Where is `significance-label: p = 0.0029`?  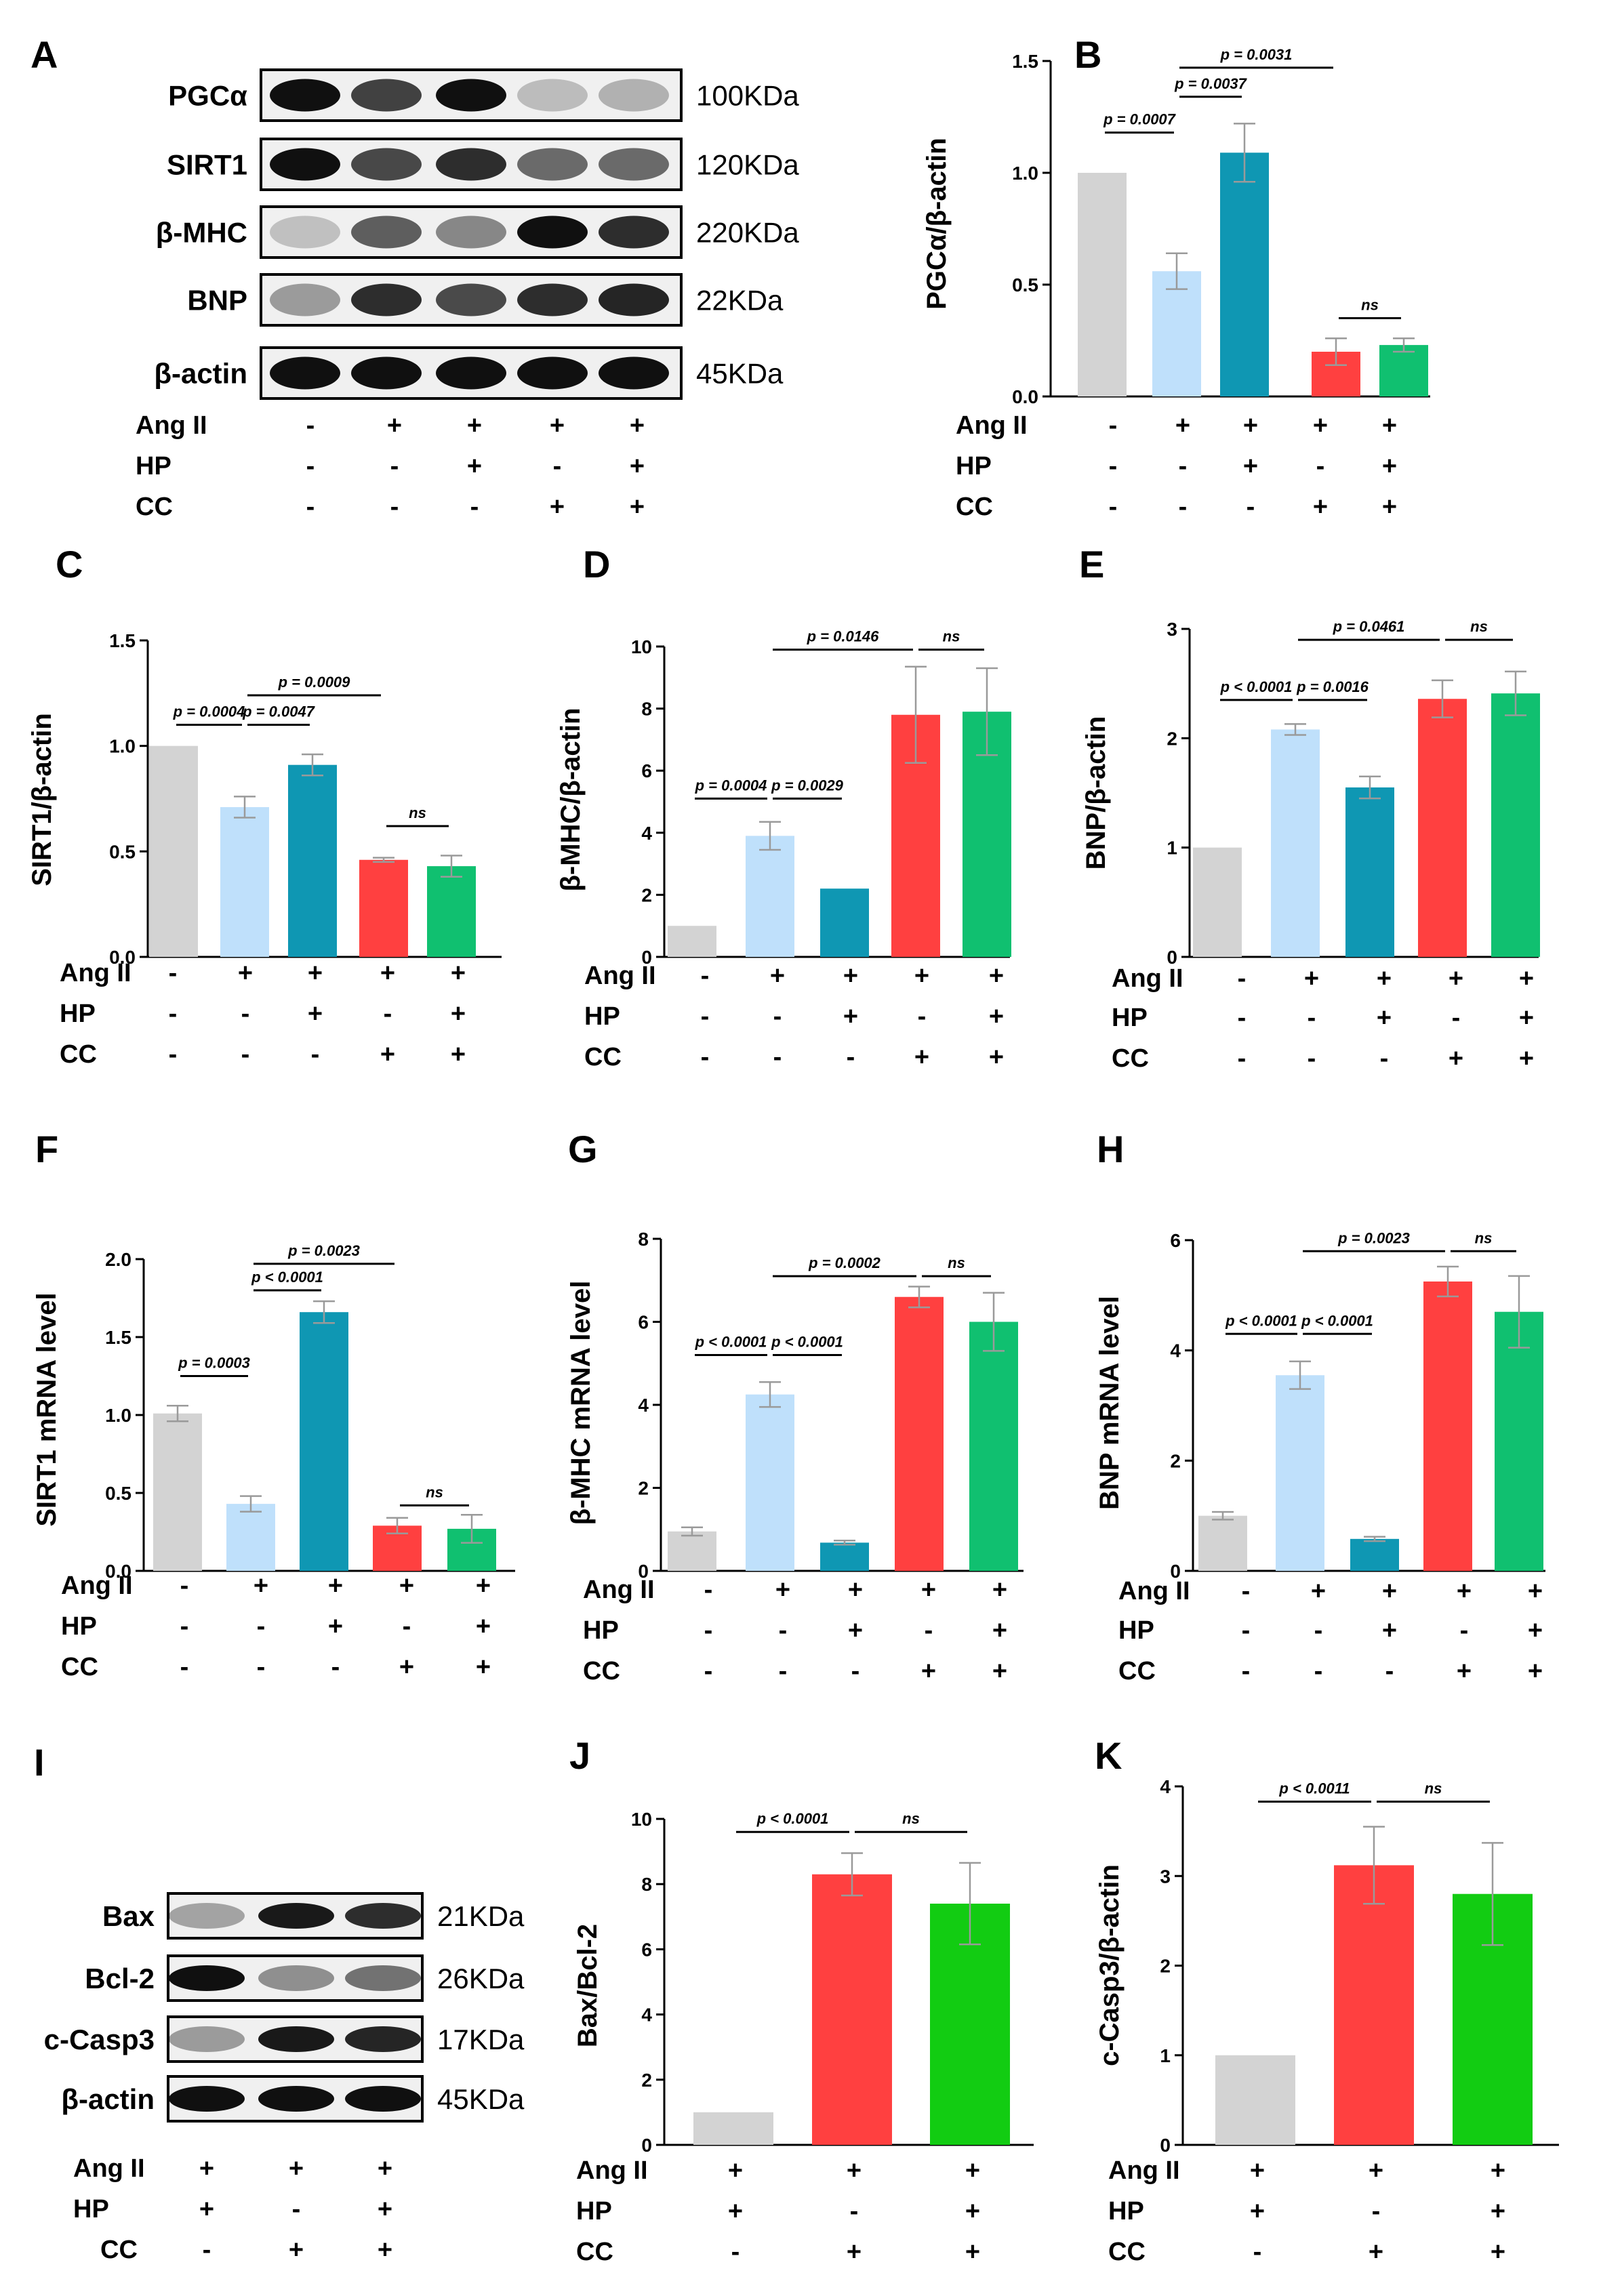
significance-label: p = 0.0029 is located at coordinates (807, 785).